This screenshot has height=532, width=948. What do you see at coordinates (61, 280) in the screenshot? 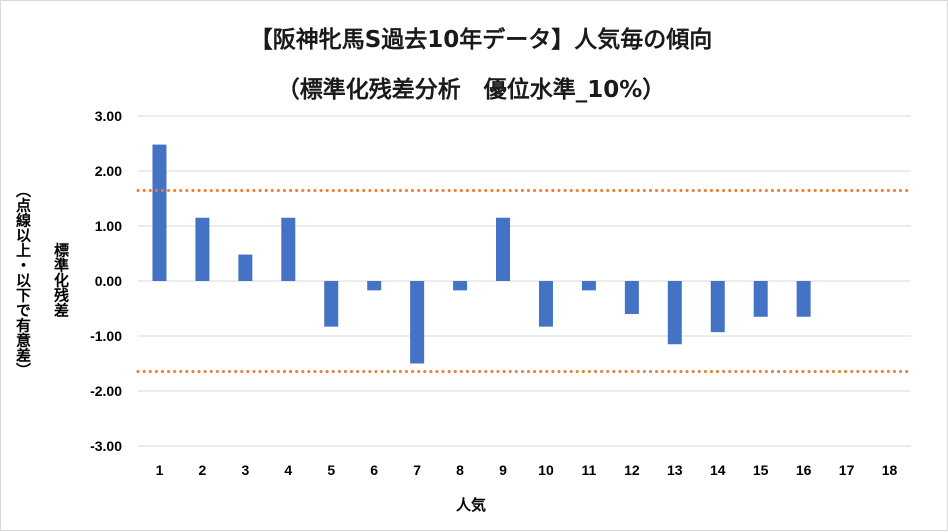
I see `y-axis-title: 標準化残差` at bounding box center [61, 280].